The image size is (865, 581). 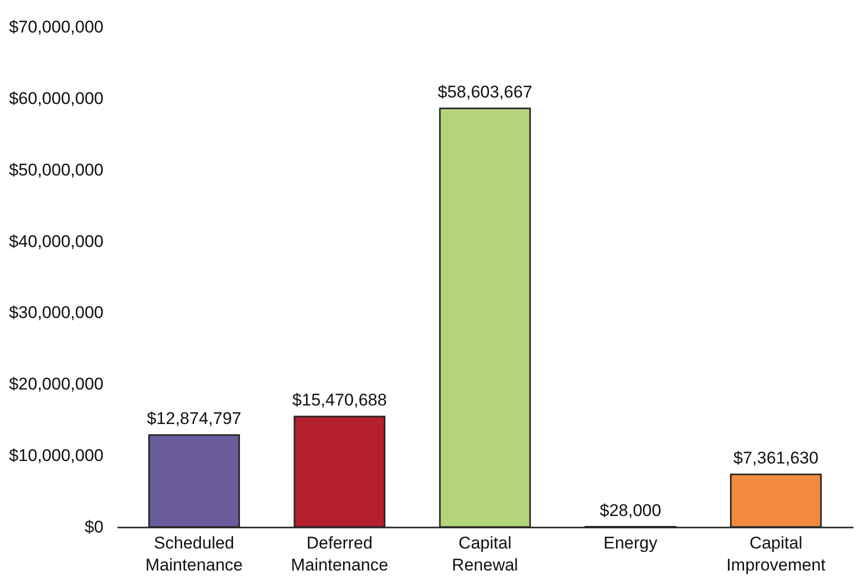 What do you see at coordinates (56, 170) in the screenshot?
I see `y-tick-label: $50,000,000` at bounding box center [56, 170].